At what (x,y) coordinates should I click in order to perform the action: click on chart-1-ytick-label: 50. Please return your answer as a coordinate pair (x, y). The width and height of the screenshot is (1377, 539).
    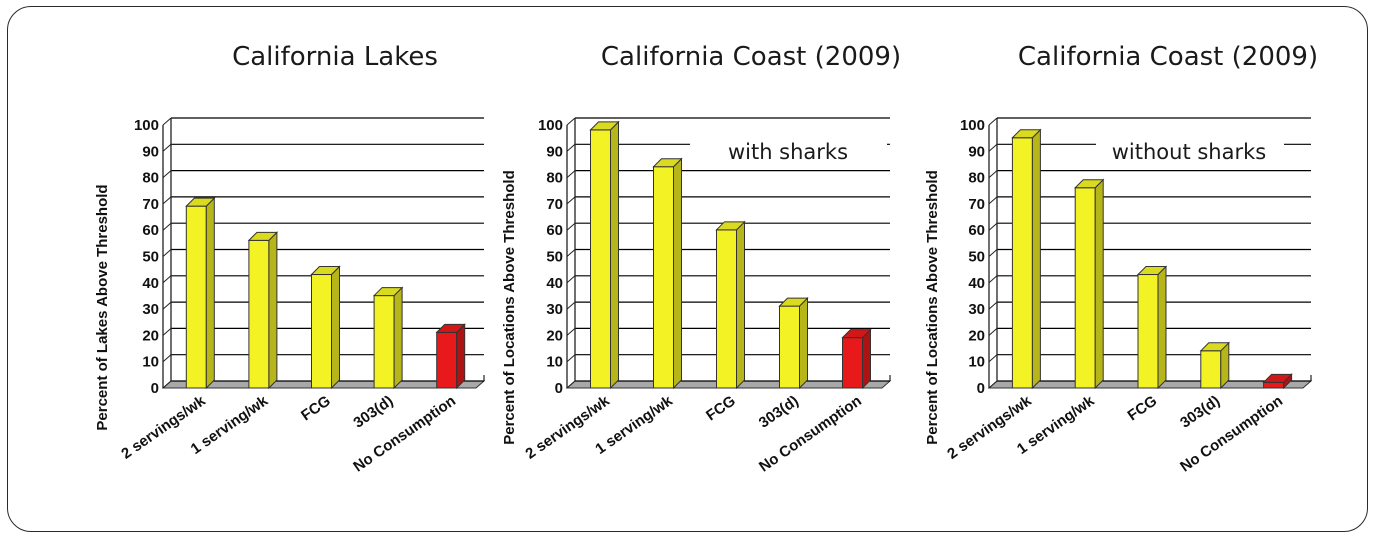
    Looking at the image, I should click on (554, 257).